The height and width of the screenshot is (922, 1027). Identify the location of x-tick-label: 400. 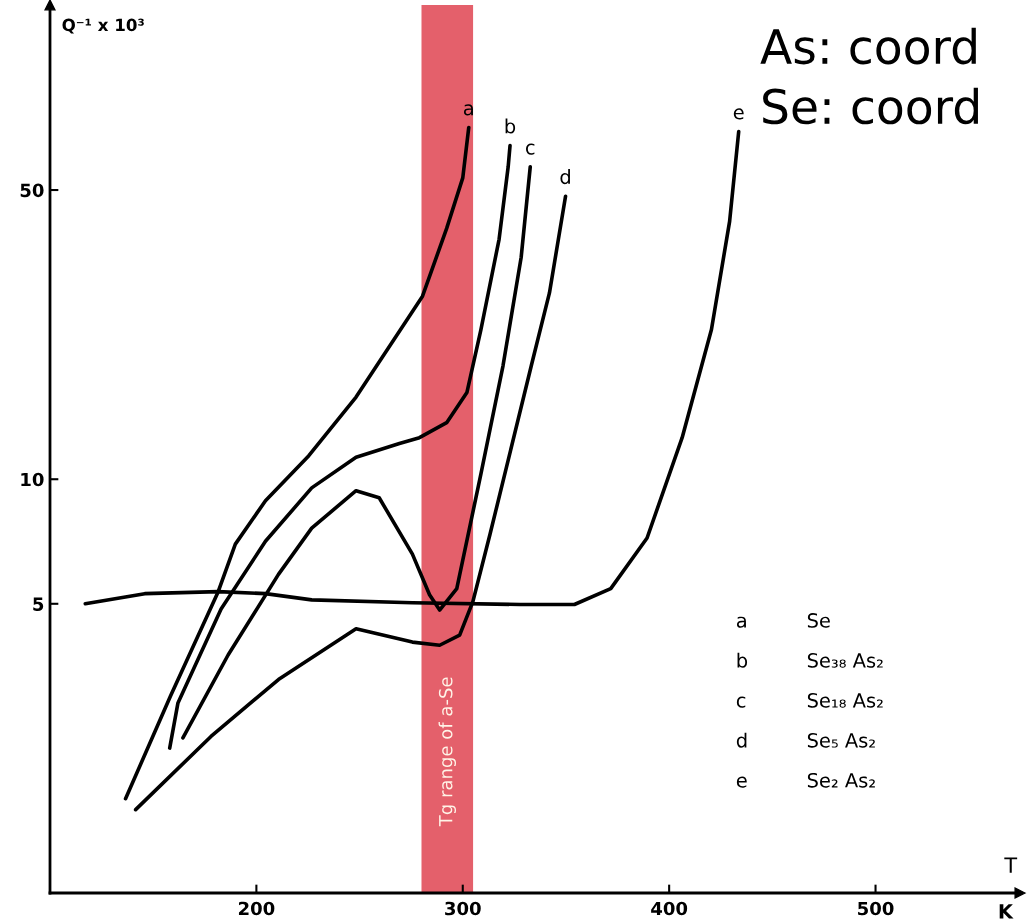
(669, 908).